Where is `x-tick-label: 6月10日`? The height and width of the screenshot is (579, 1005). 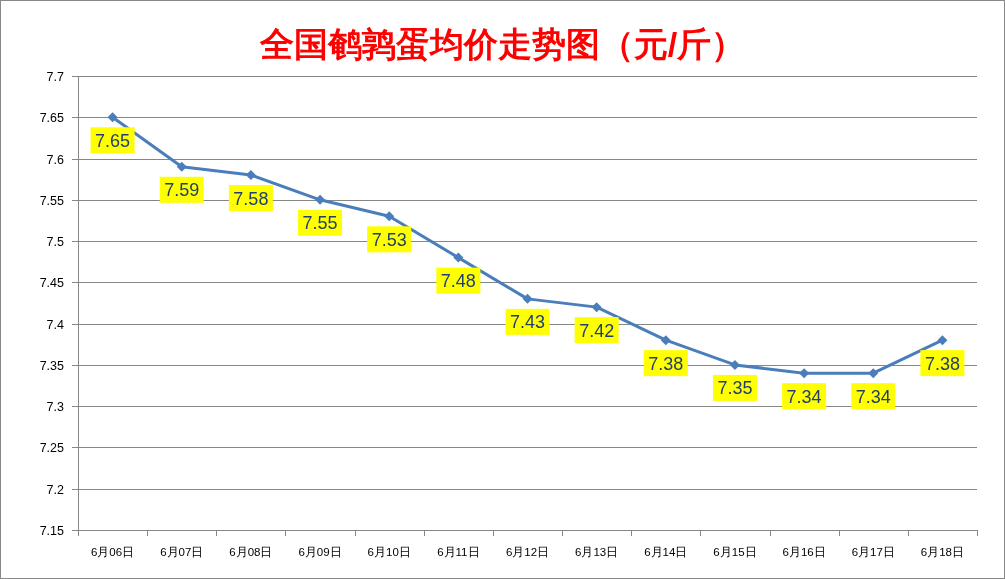
x-tick-label: 6月10日 is located at coordinates (389, 552).